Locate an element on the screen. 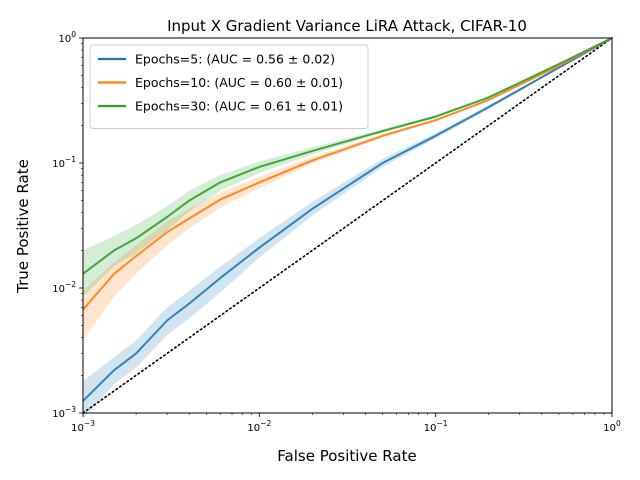  legend-label-1: Epochs=5: (AUC = 0.56 ± 0.02) is located at coordinates (235, 59).